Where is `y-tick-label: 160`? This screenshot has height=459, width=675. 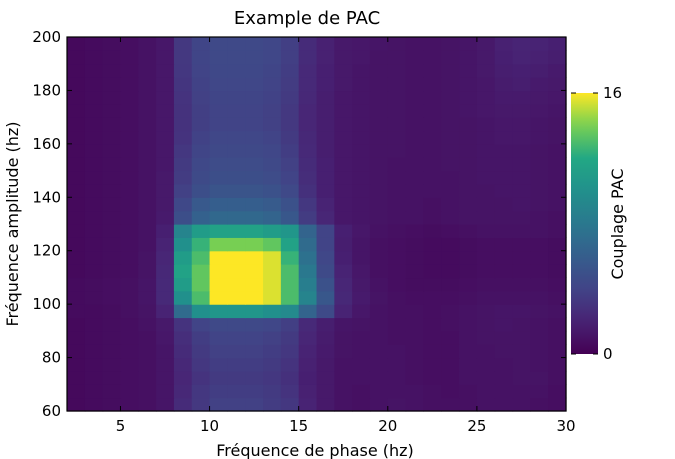 y-tick-label: 160 is located at coordinates (46, 144).